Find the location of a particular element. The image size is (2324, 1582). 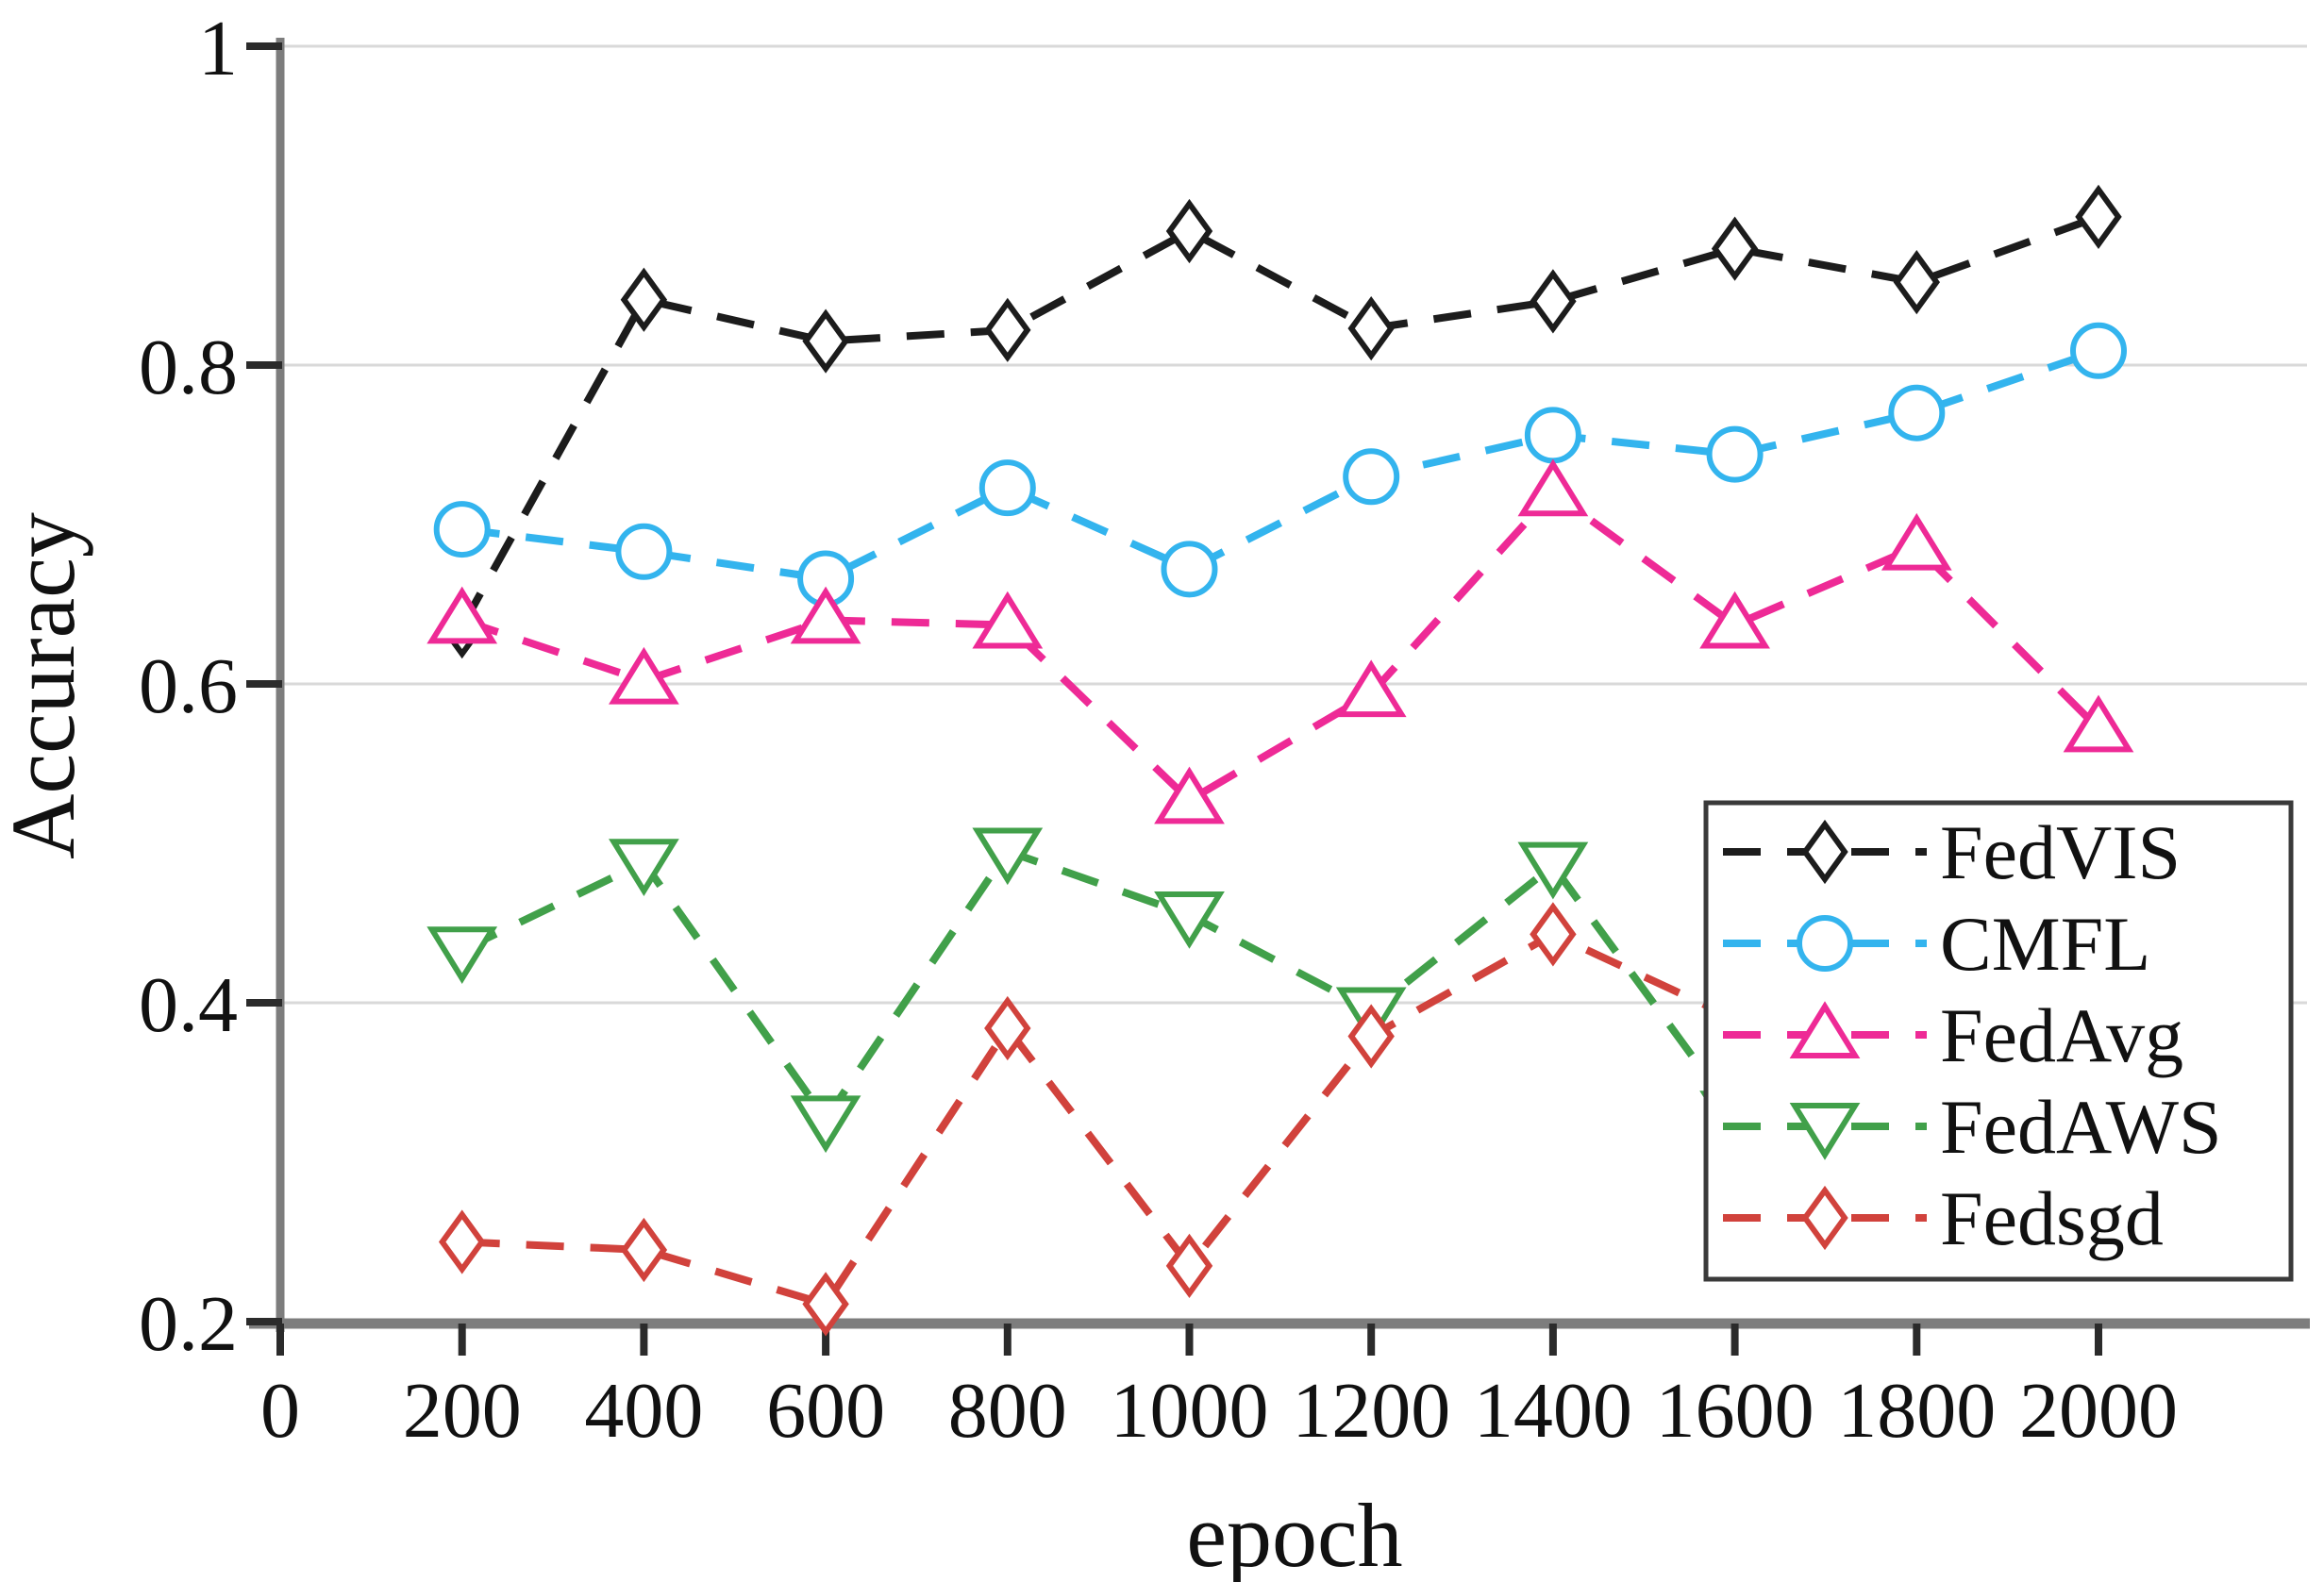

legend-marker-Fedsgd is located at coordinates (1824, 1218).